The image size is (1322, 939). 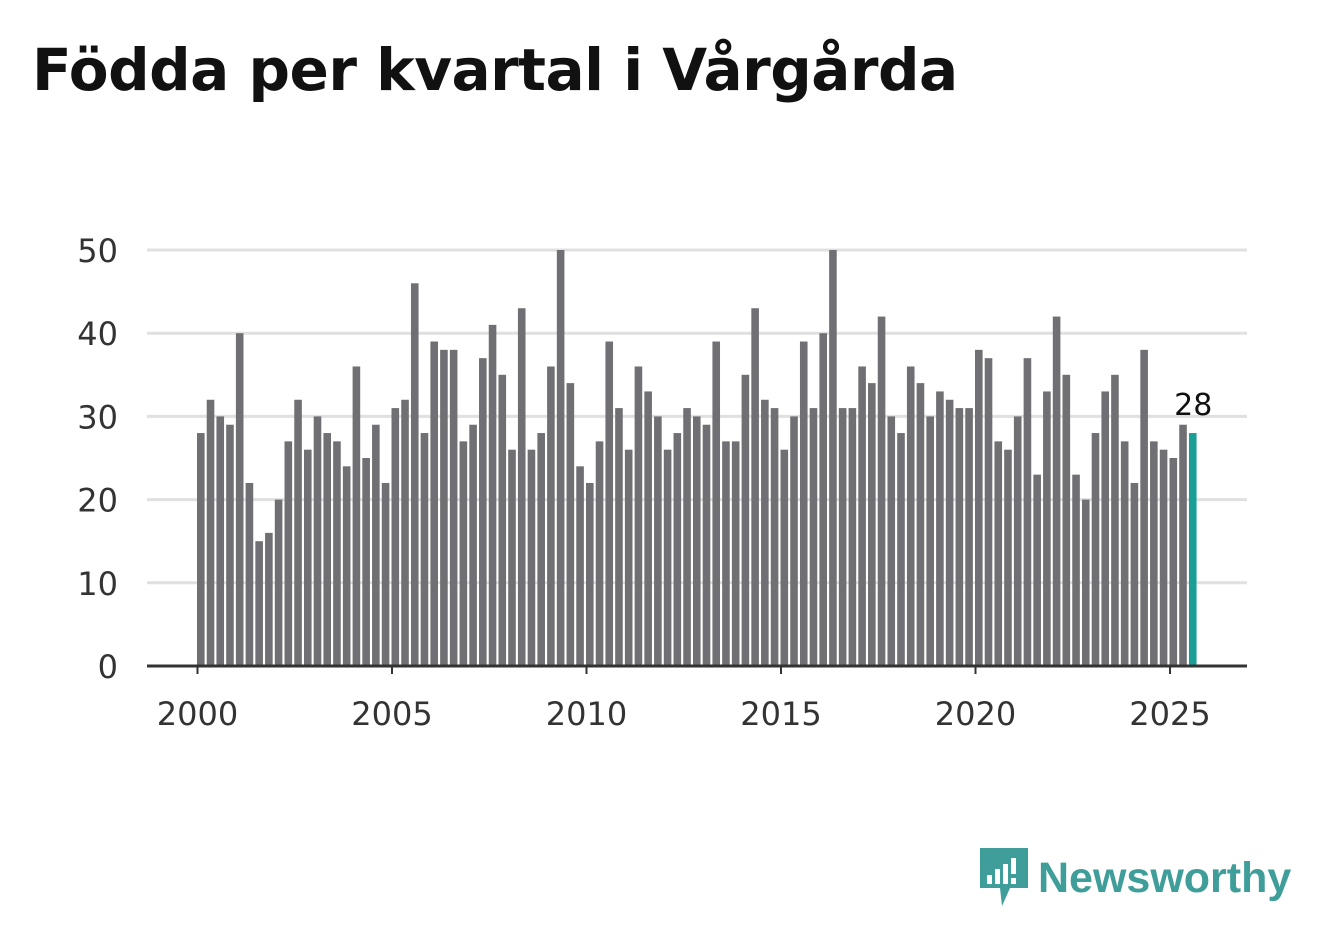 I want to click on x-tick-label: 2020, so click(x=975, y=714).